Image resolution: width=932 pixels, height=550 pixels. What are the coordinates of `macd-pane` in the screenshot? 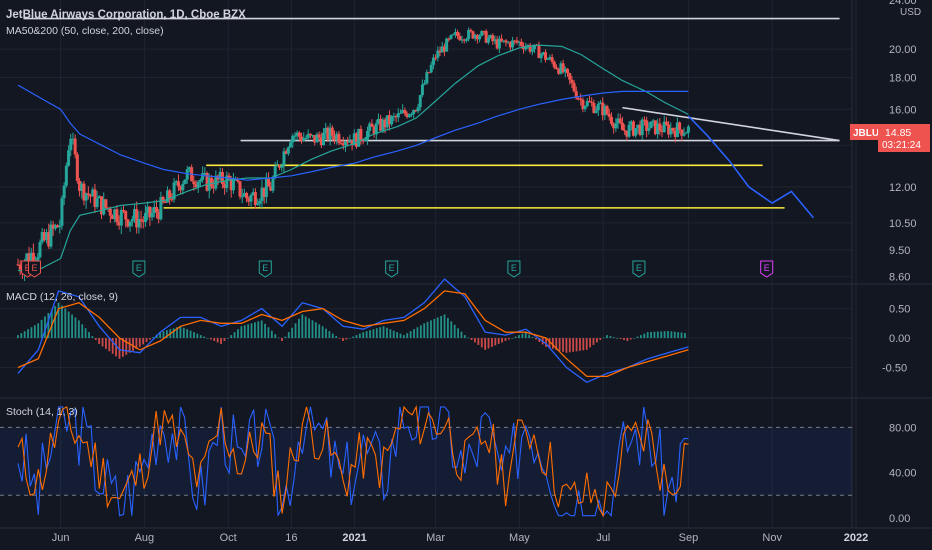 It's located at (353, 331).